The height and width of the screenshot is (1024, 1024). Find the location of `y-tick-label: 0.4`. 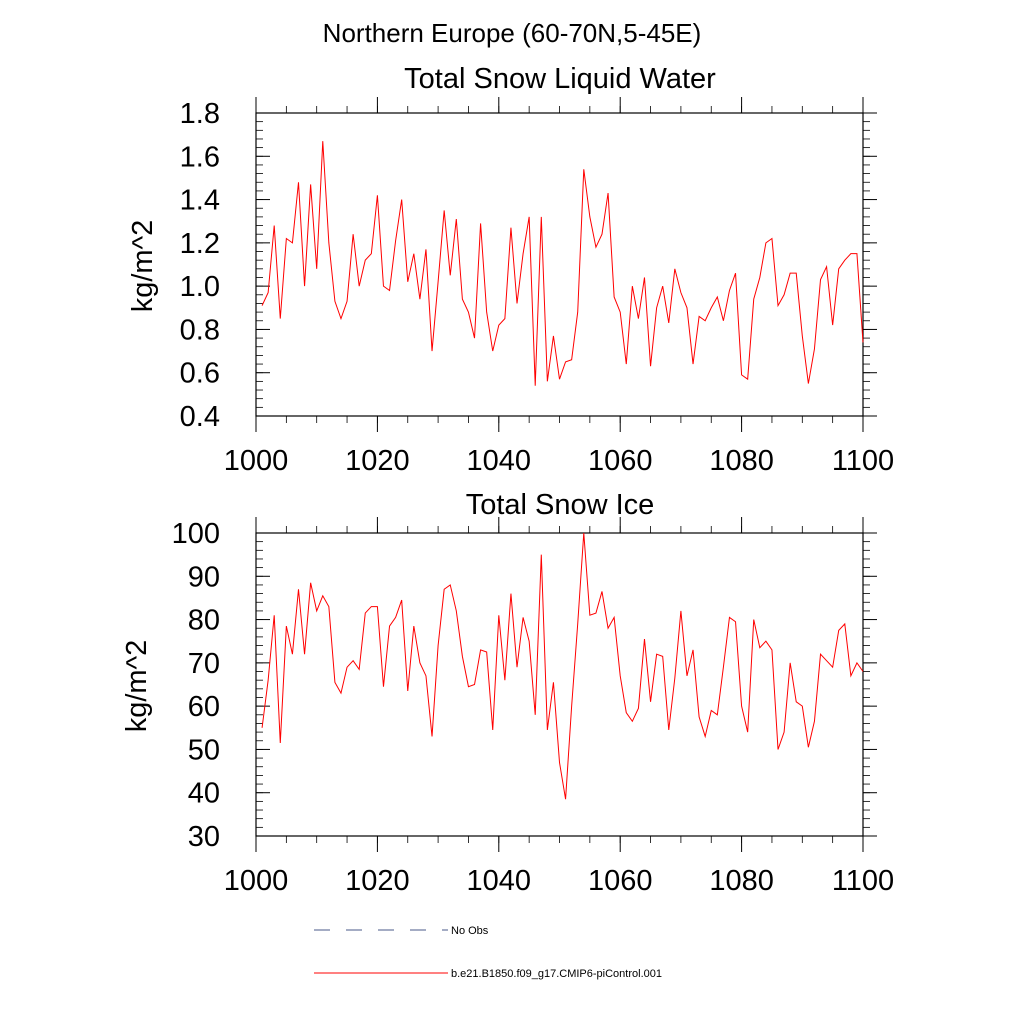

y-tick-label: 0.4 is located at coordinates (200, 417).